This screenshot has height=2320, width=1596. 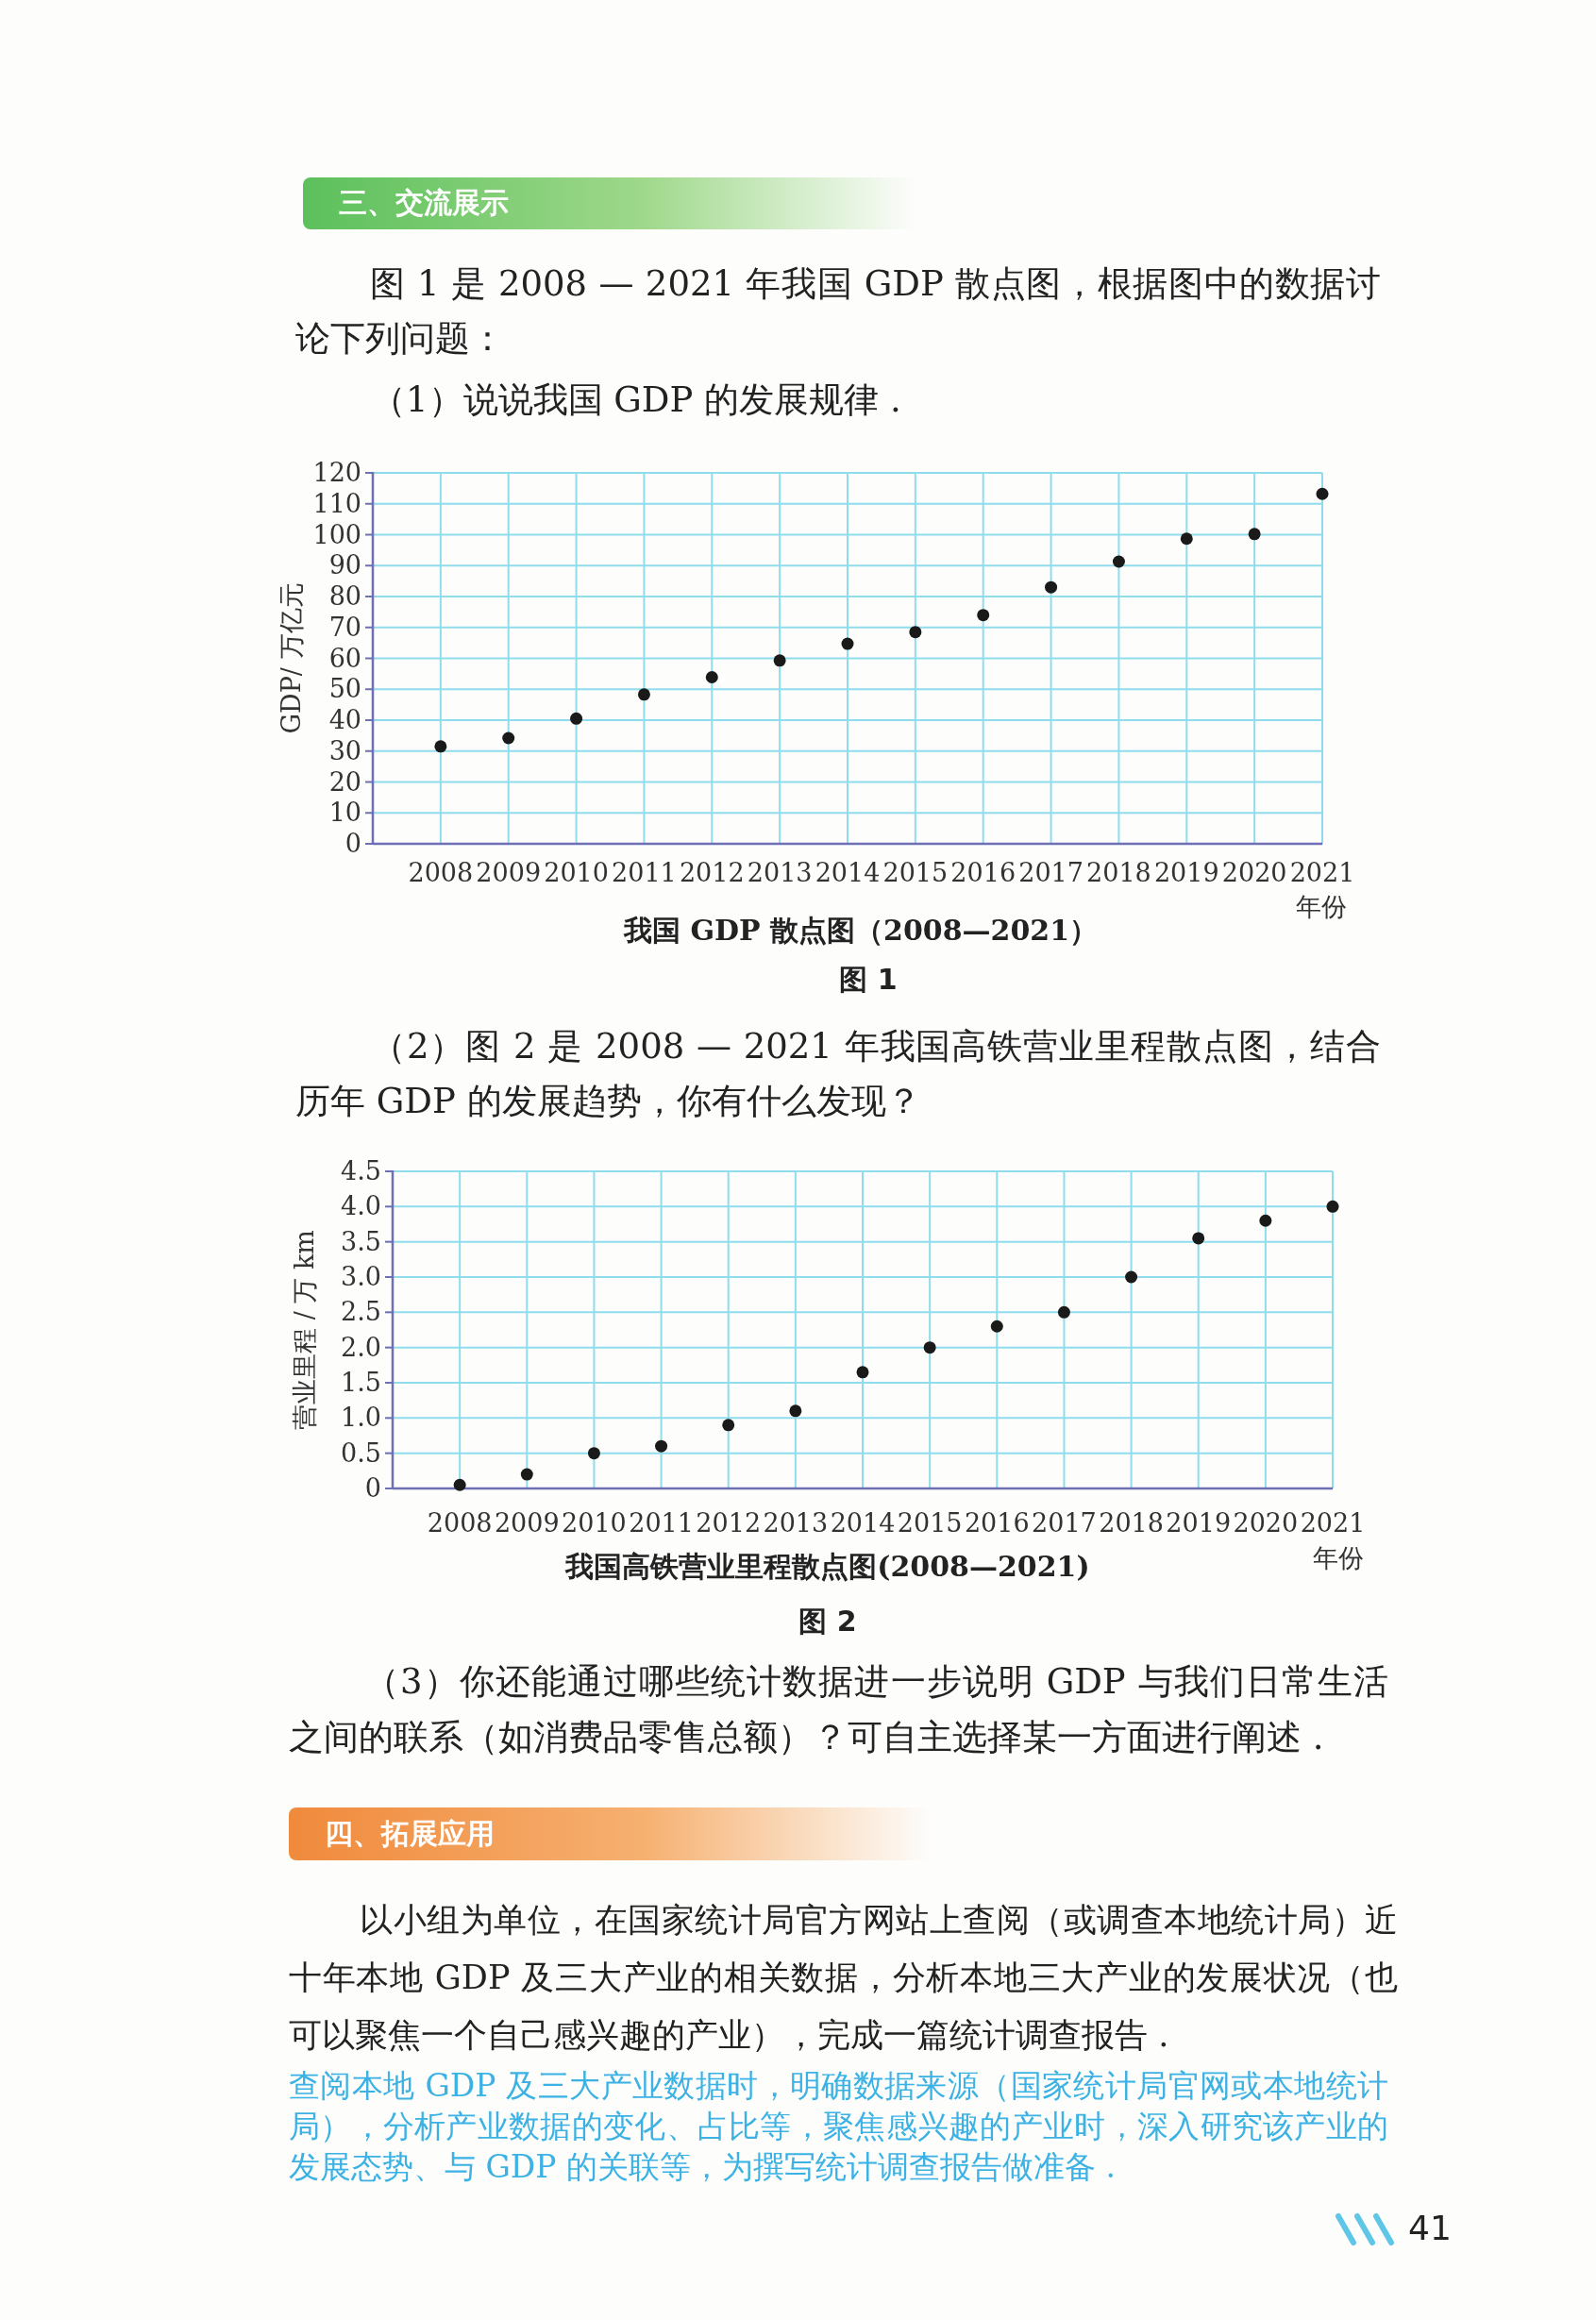 What do you see at coordinates (361, 1452) in the screenshot?
I see `y-tick-label: 0.5` at bounding box center [361, 1452].